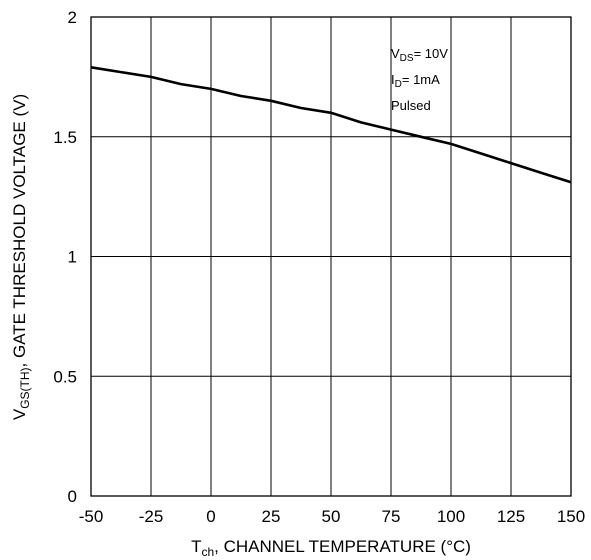 Image resolution: width=591 pixels, height=560 pixels. Describe the element at coordinates (65, 257) in the screenshot. I see `y-tick-labels: 0 0.5 1 1.5 2` at that location.